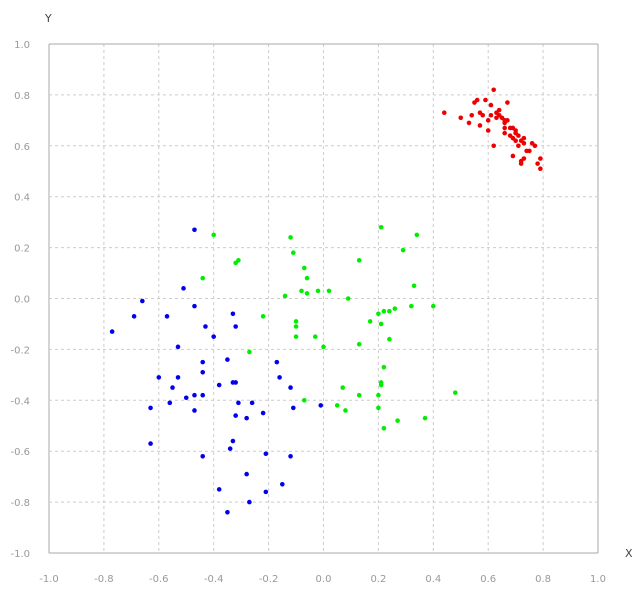  Describe the element at coordinates (22, 96) in the screenshot. I see `y-tick-label: 0.8` at that location.